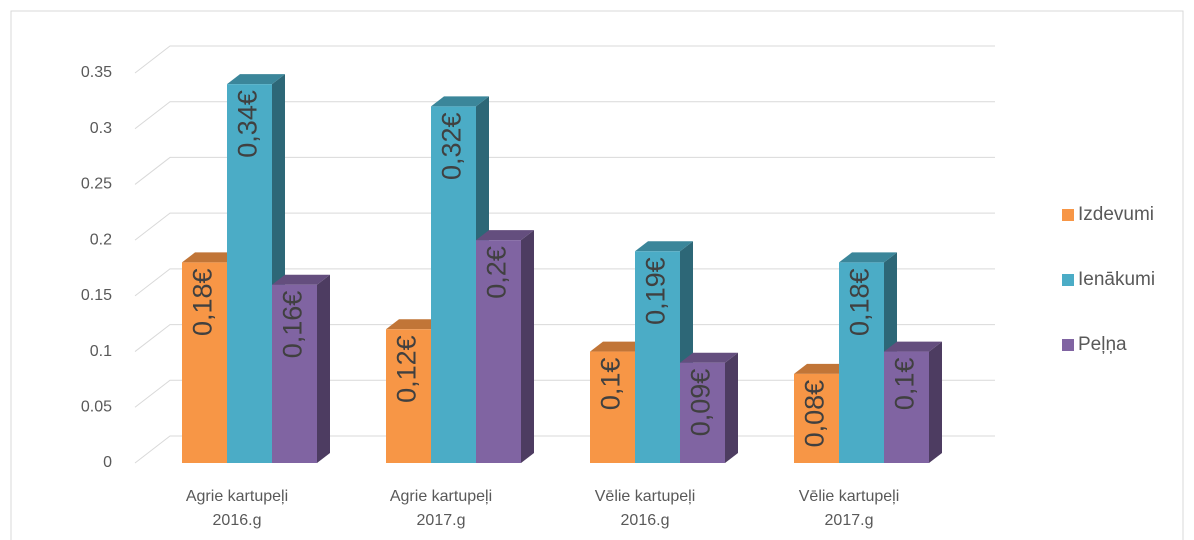 The image size is (1194, 540). I want to click on data-label: 0,12€, so click(407, 369).